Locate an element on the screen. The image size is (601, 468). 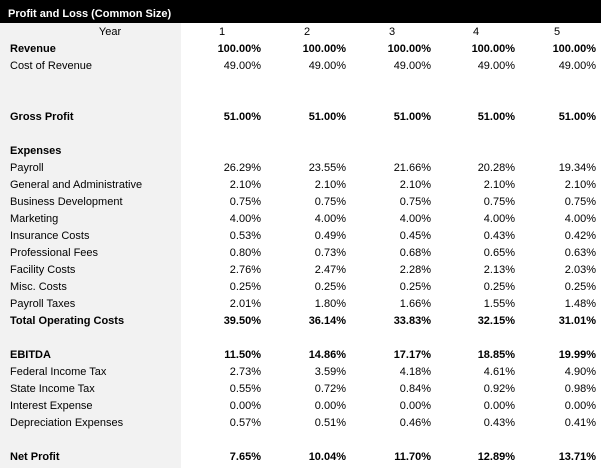
row-label: General and Administrative is located at coordinates (76, 185).